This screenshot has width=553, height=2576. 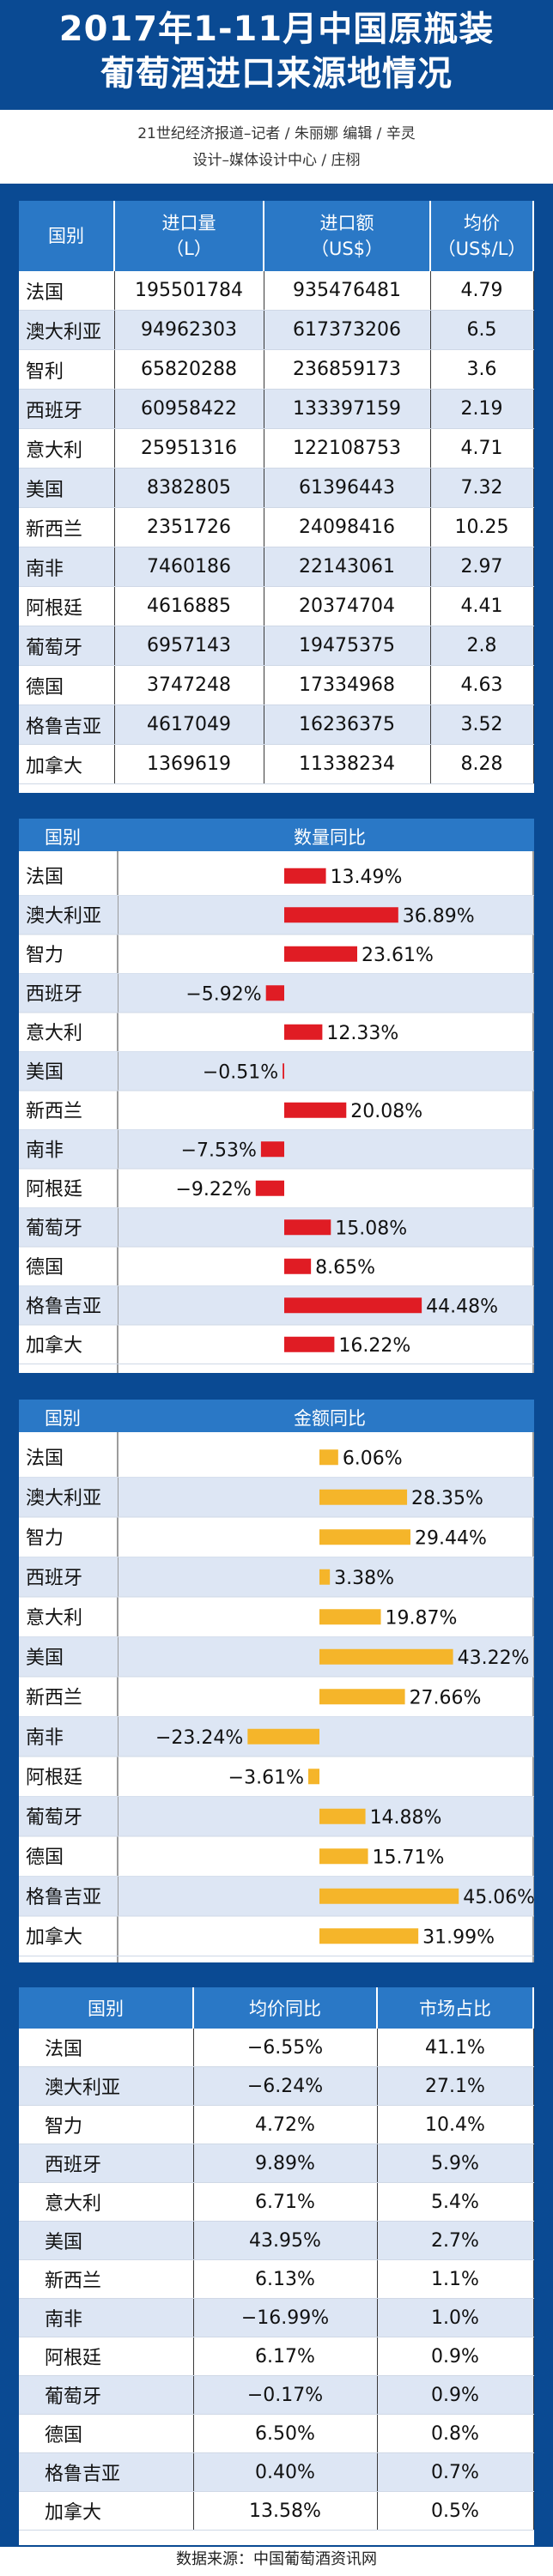 What do you see at coordinates (347, 724) in the screenshot?
I see `value-cell: 16236375` at bounding box center [347, 724].